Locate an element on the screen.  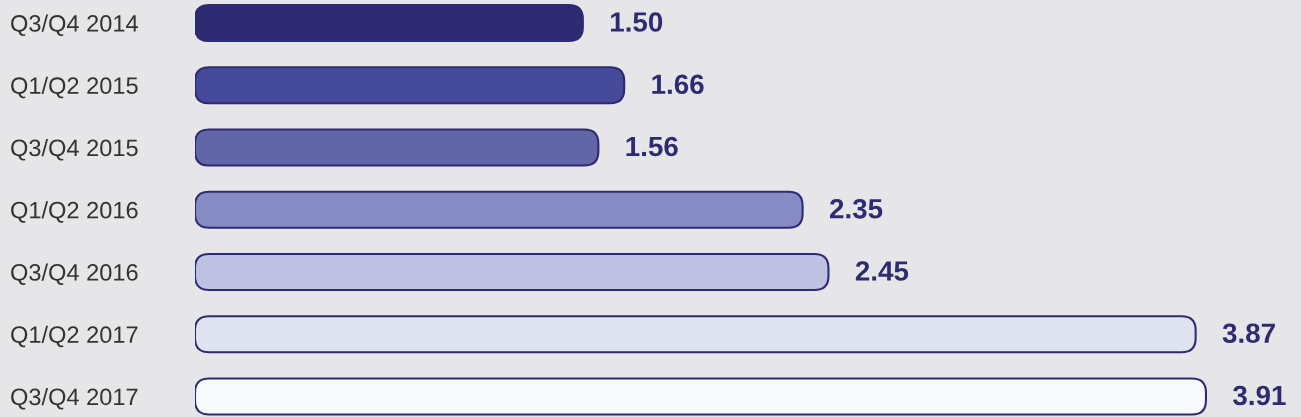
data-label: 1.66 is located at coordinates (678, 84).